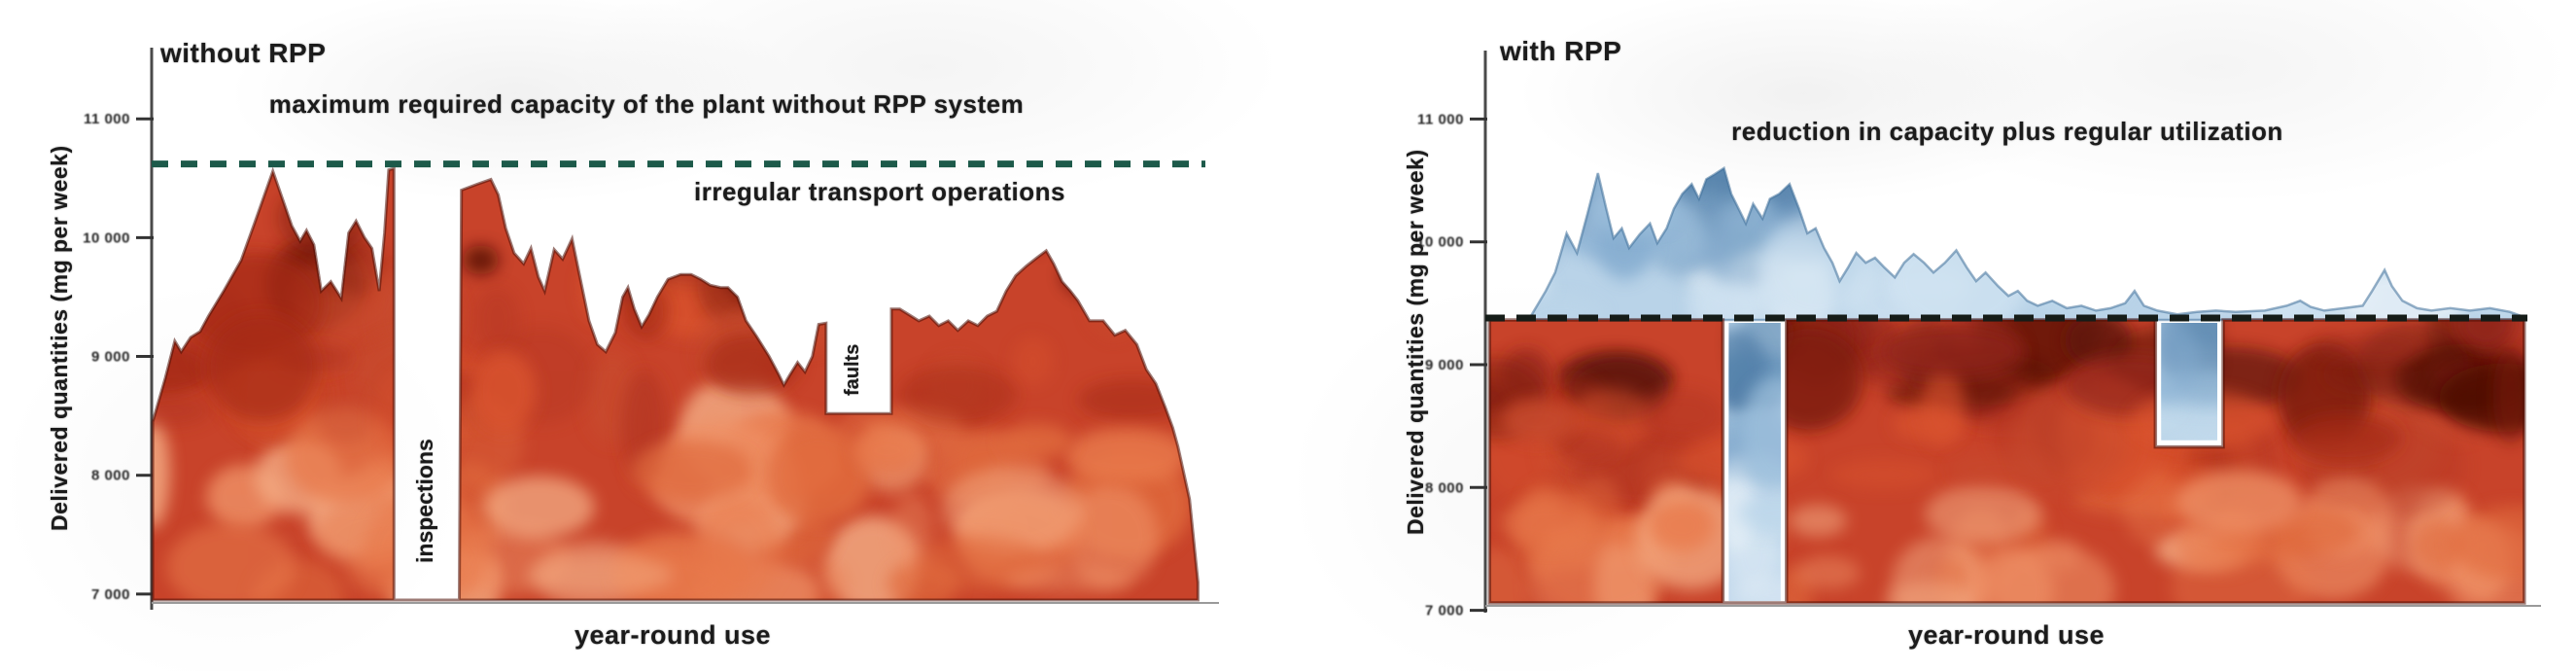 This screenshot has width=2576, height=671. Describe the element at coordinates (243, 53) in the screenshot. I see `chart-title-without-rpp: without RPP` at that location.